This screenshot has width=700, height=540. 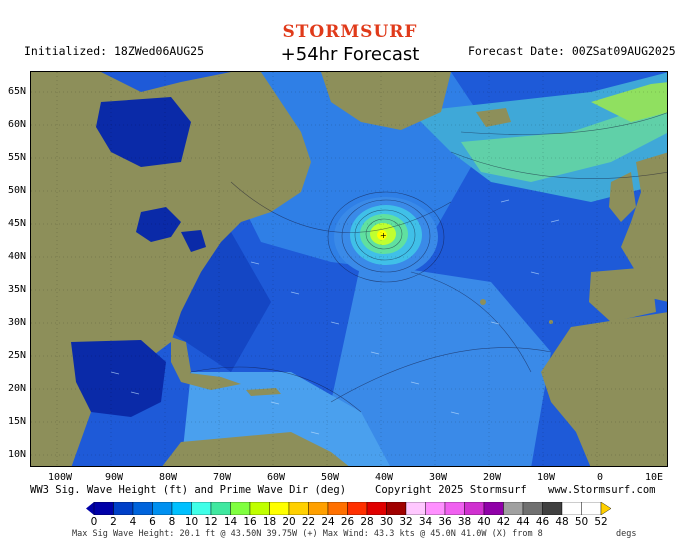 What do you see at coordinates (581, 522) in the screenshot?
I see `legend-tick-label: 50` at bounding box center [581, 522].